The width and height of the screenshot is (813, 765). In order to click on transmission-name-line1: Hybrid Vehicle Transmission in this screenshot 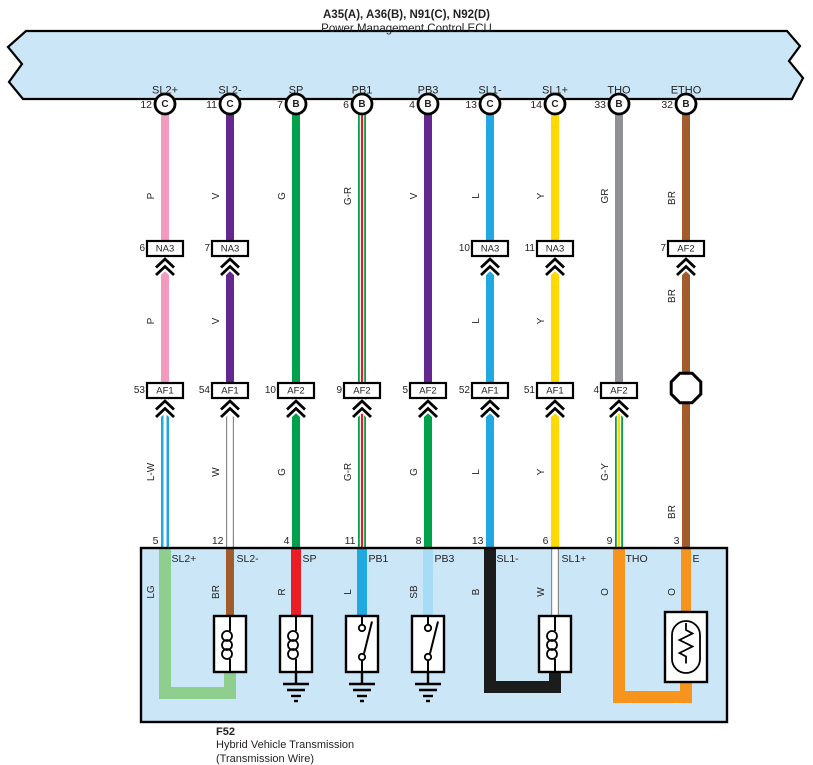, I will do `click(285, 745)`.